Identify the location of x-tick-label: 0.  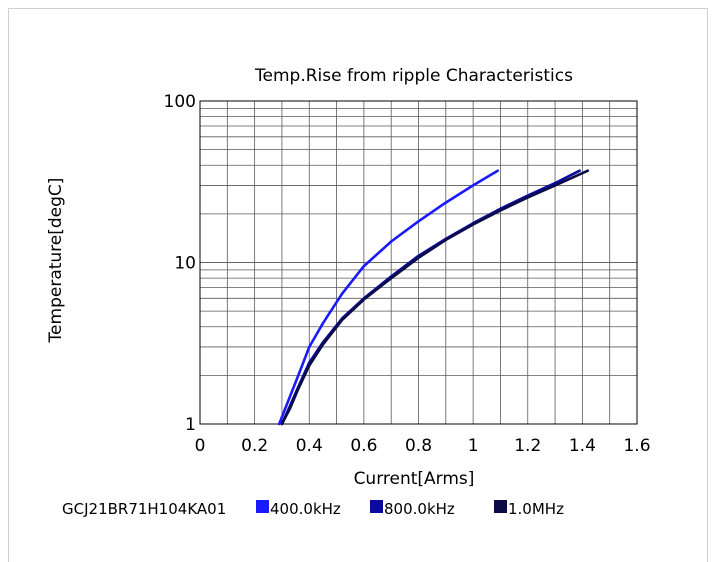
(200, 446).